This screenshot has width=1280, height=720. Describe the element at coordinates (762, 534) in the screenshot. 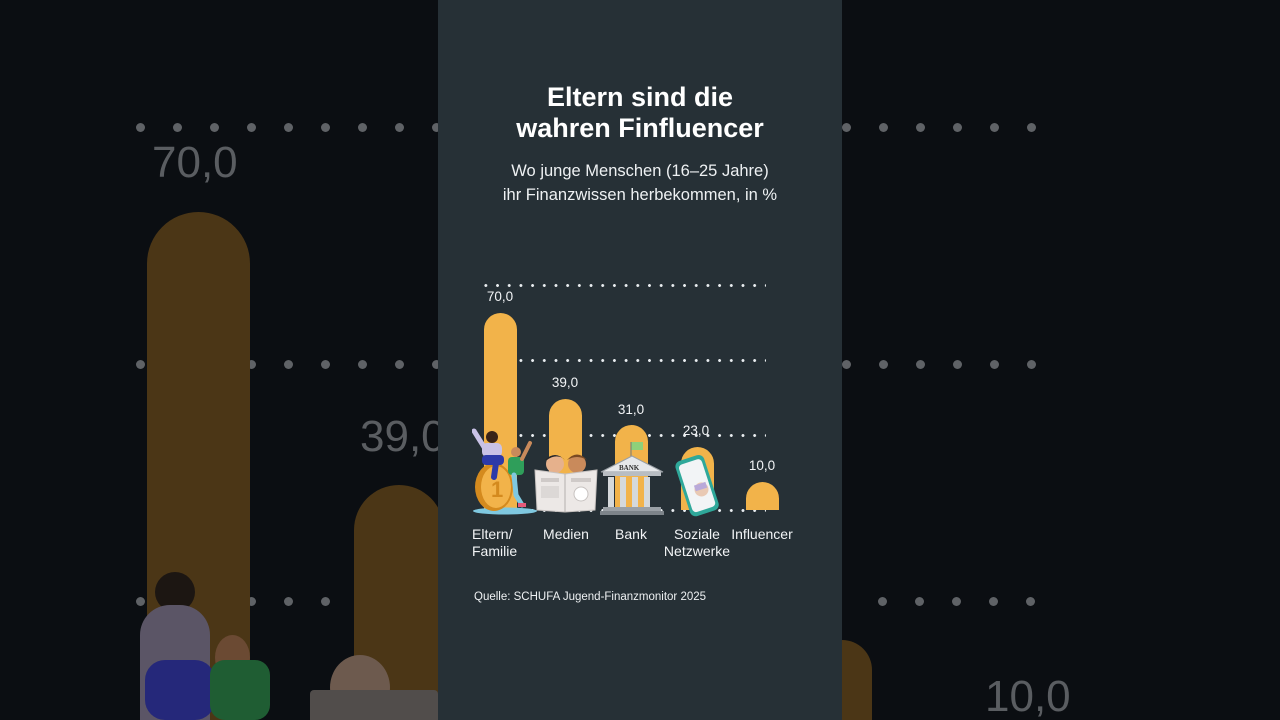

I see `category-label: Influencer` at that location.